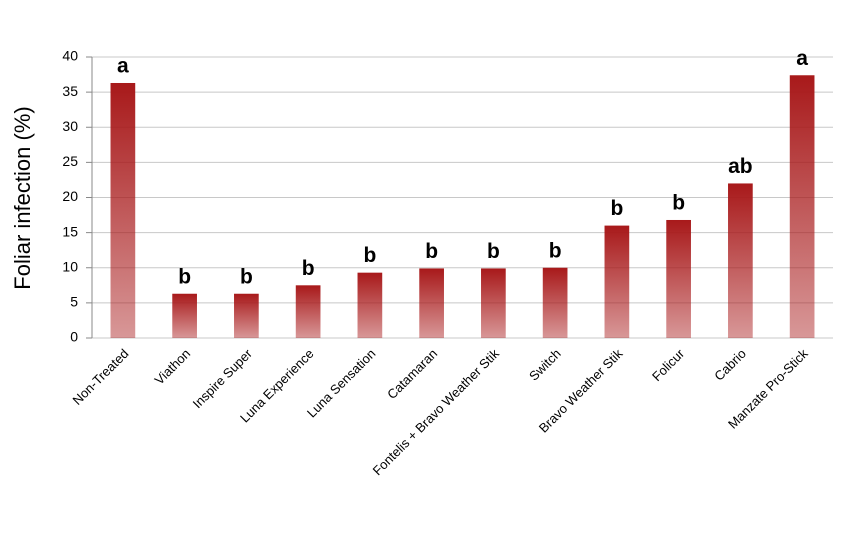 The height and width of the screenshot is (533, 852). I want to click on y-tick-label: 30, so click(70, 126).